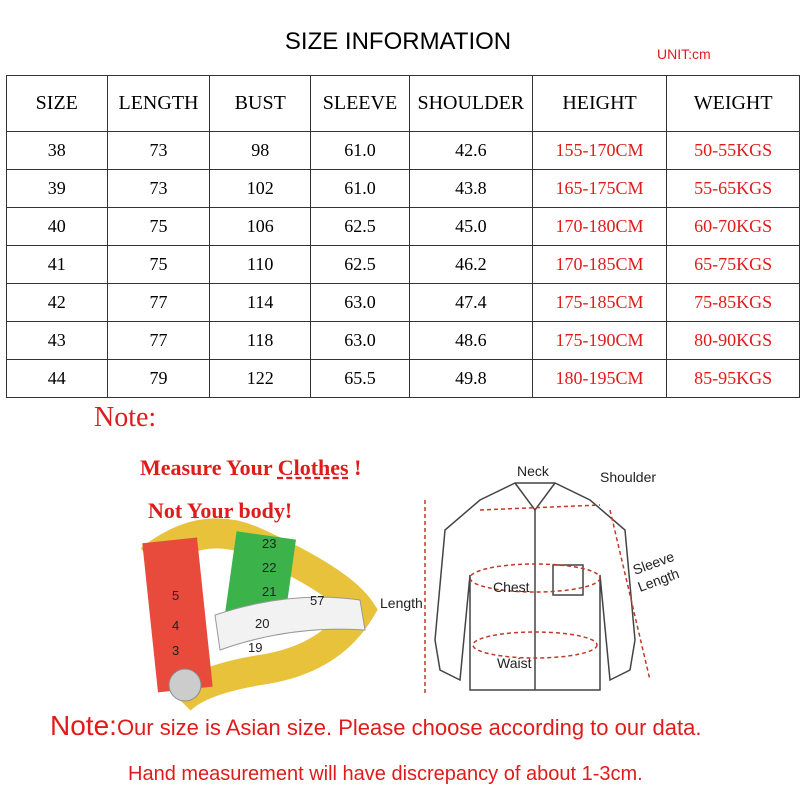  Describe the element at coordinates (470, 103) in the screenshot. I see `column-header: SHOULDER` at that location.